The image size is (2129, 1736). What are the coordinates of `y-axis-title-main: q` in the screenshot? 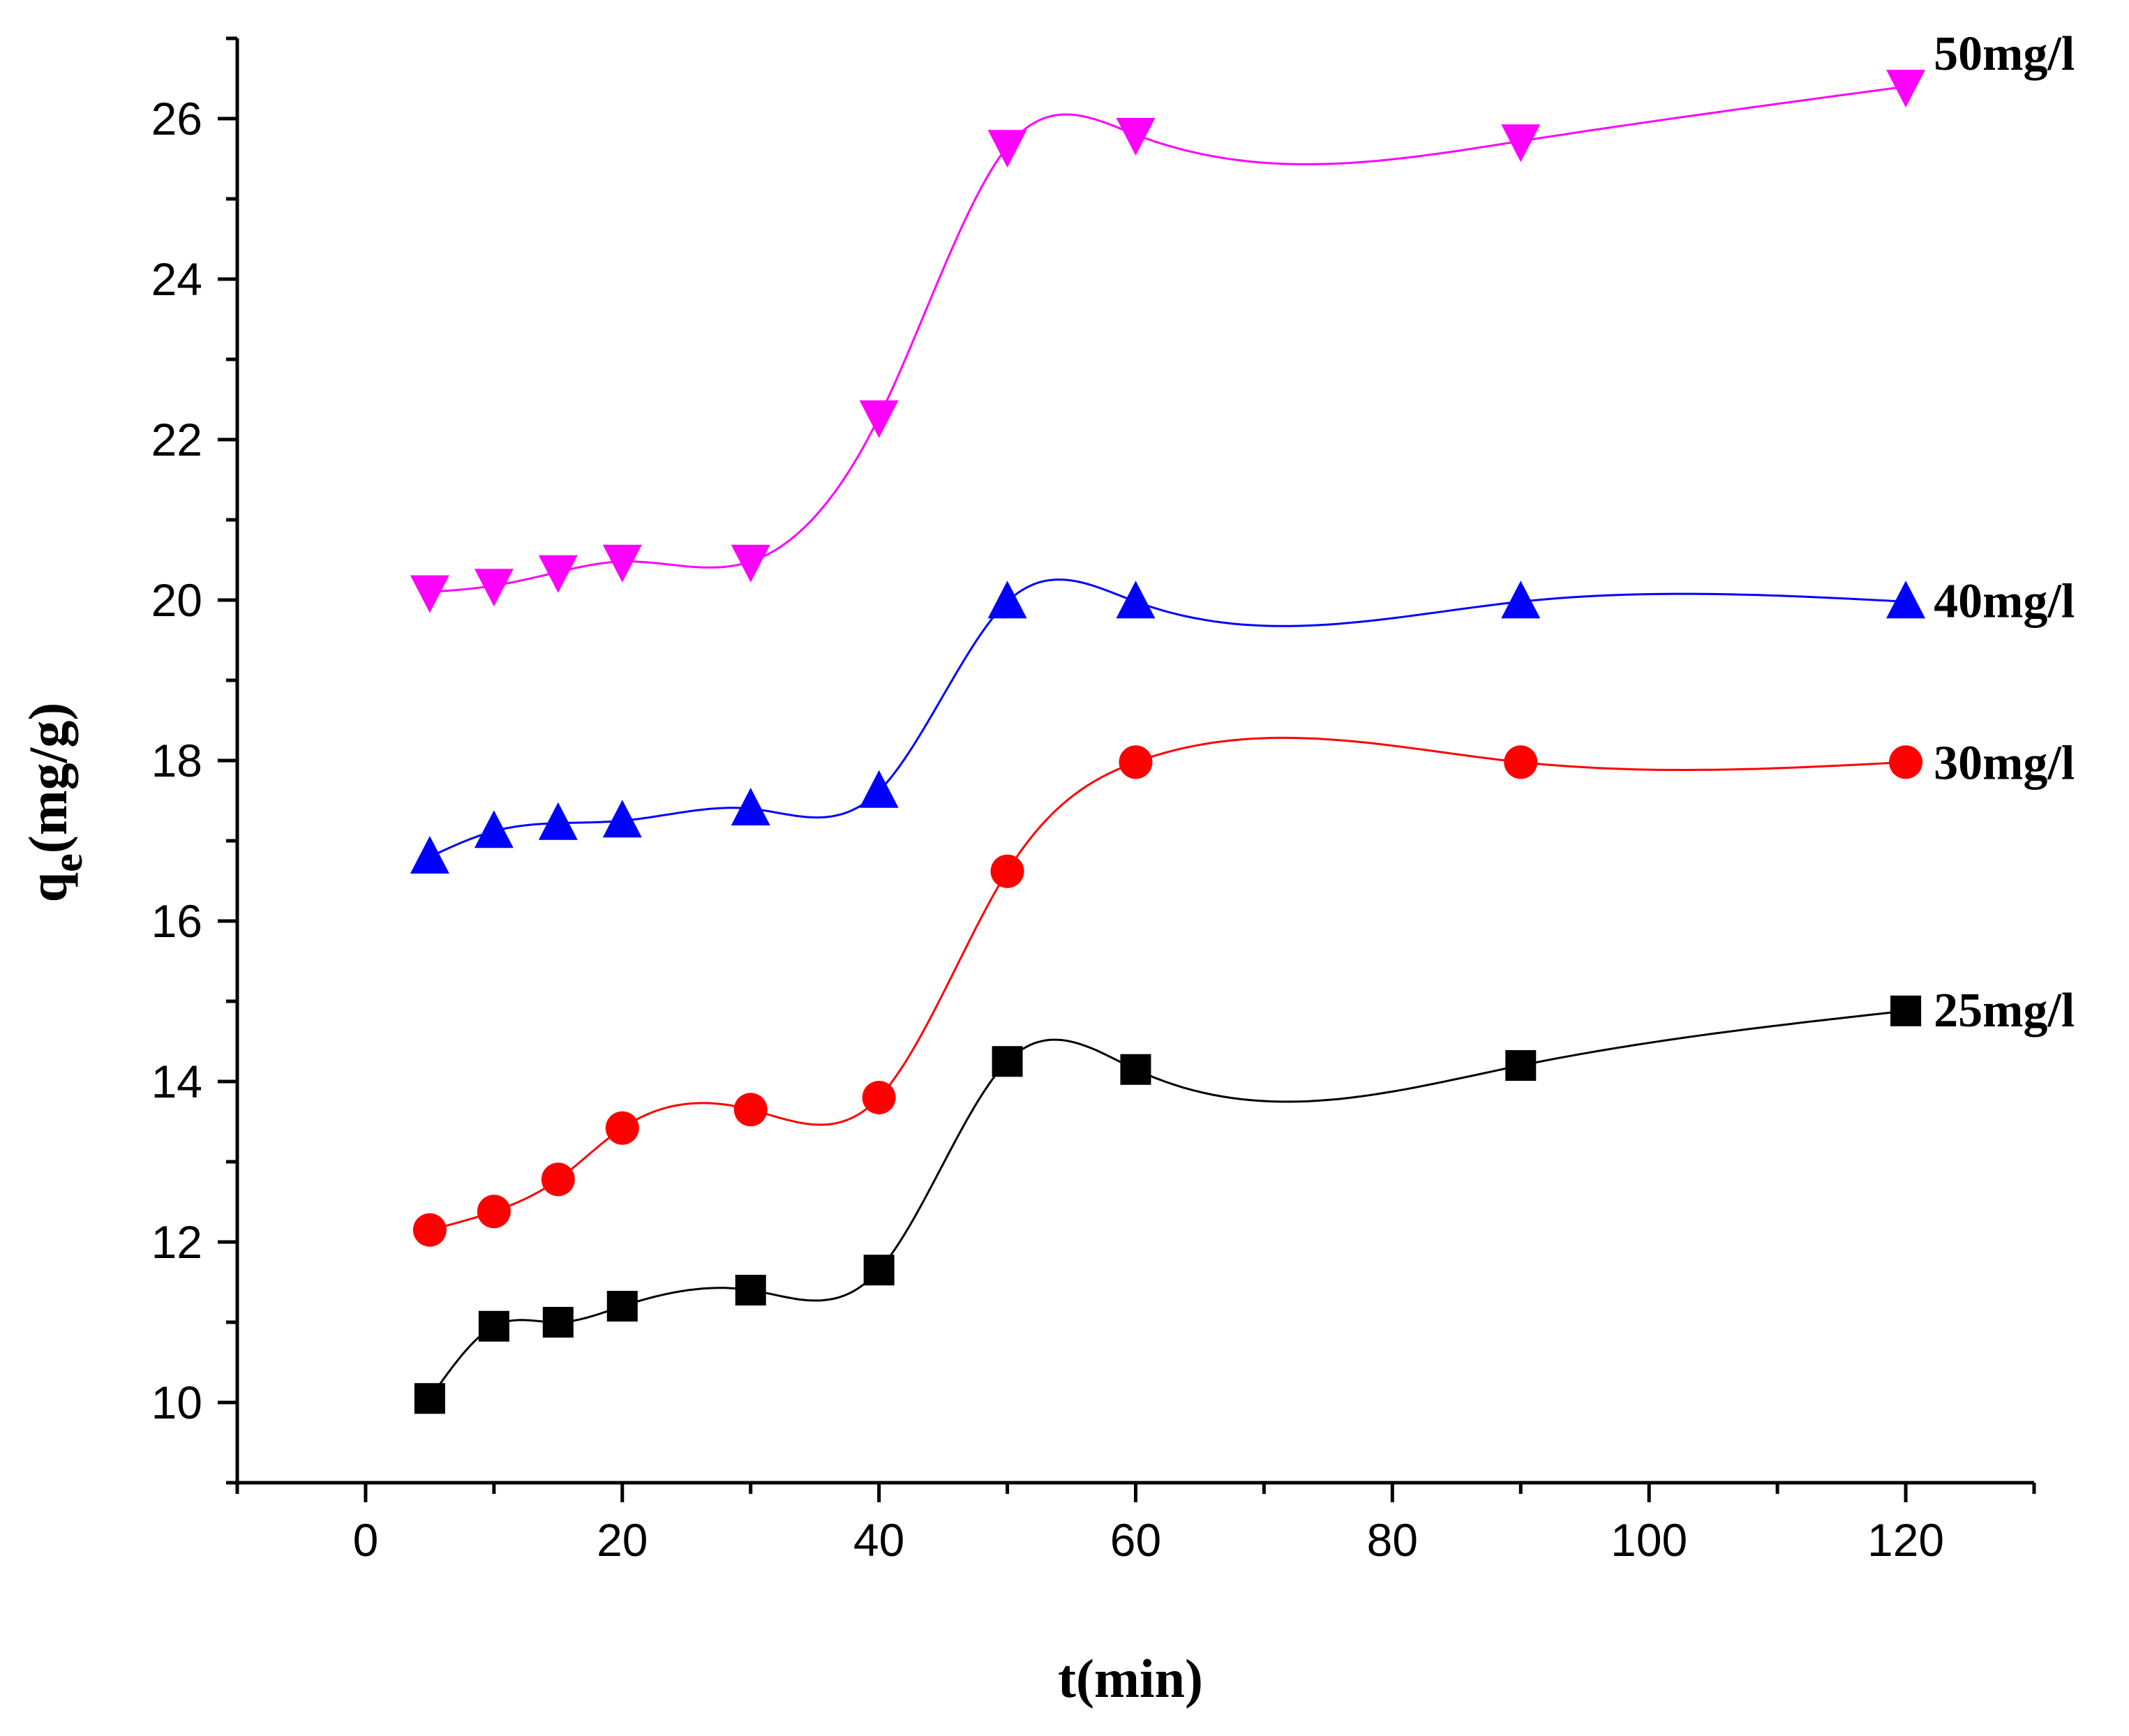 It's located at (48, 887).